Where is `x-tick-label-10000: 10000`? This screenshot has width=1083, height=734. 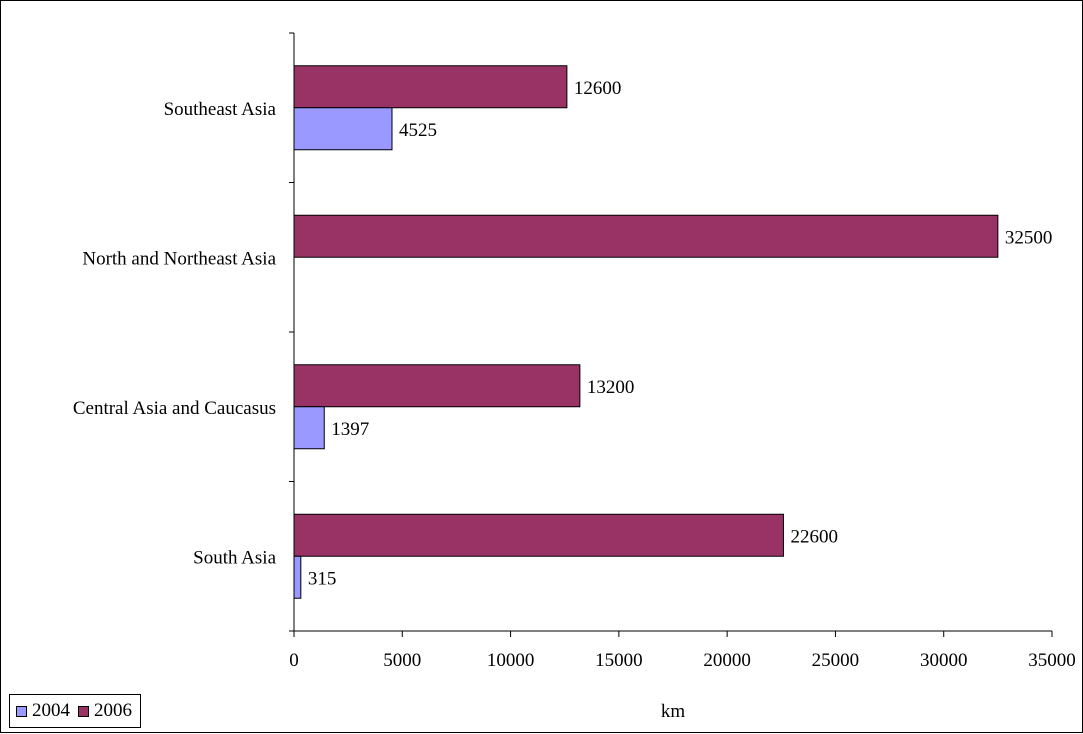 x-tick-label-10000: 10000 is located at coordinates (511, 660).